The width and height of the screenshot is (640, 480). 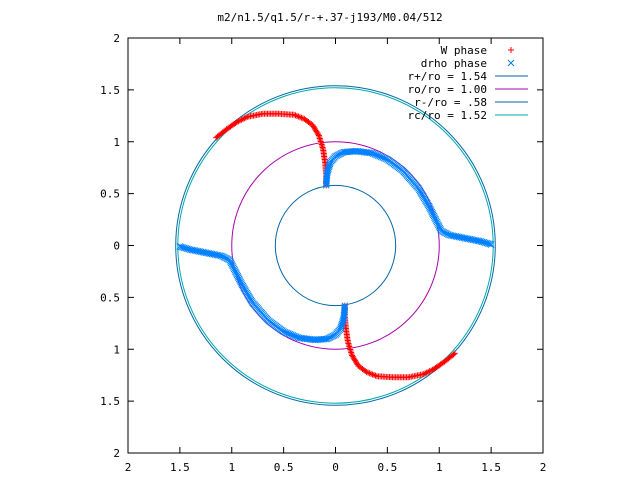 I want to click on legend-label: r+/ro = 1.54, so click(x=448, y=76).